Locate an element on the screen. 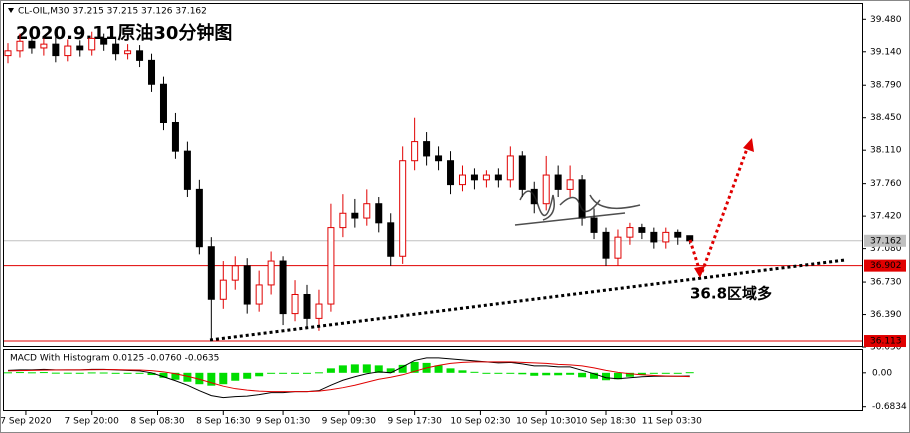 The width and height of the screenshot is (910, 433). x-tick-label: 9 Sep 01:30 is located at coordinates (283, 422).